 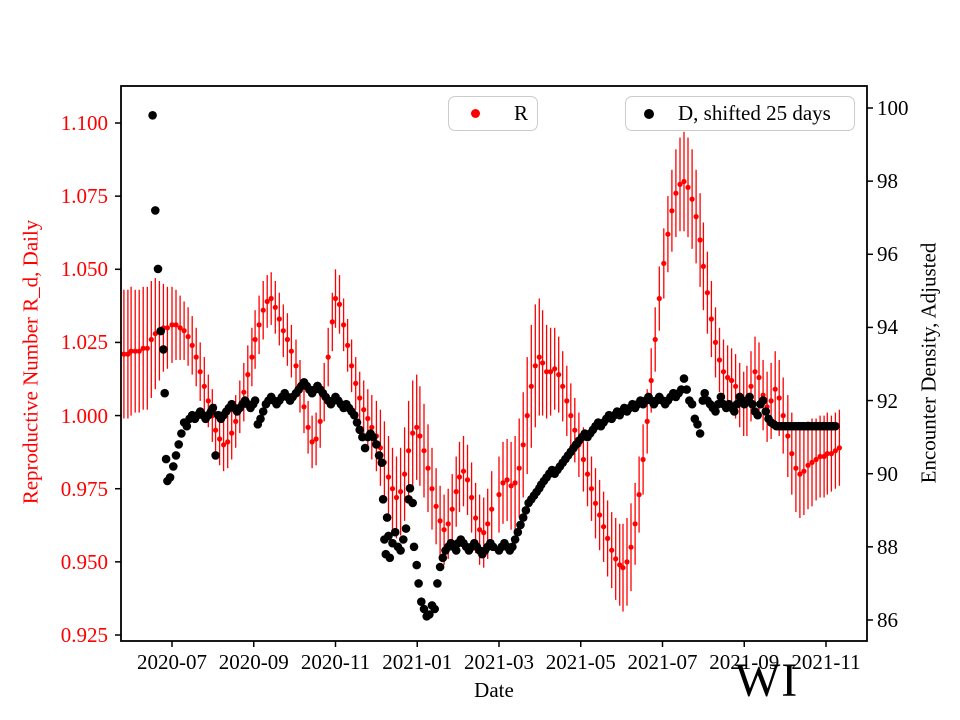 What do you see at coordinates (84, 488) in the screenshot?
I see `y-tick-label-left: 0.975` at bounding box center [84, 488].